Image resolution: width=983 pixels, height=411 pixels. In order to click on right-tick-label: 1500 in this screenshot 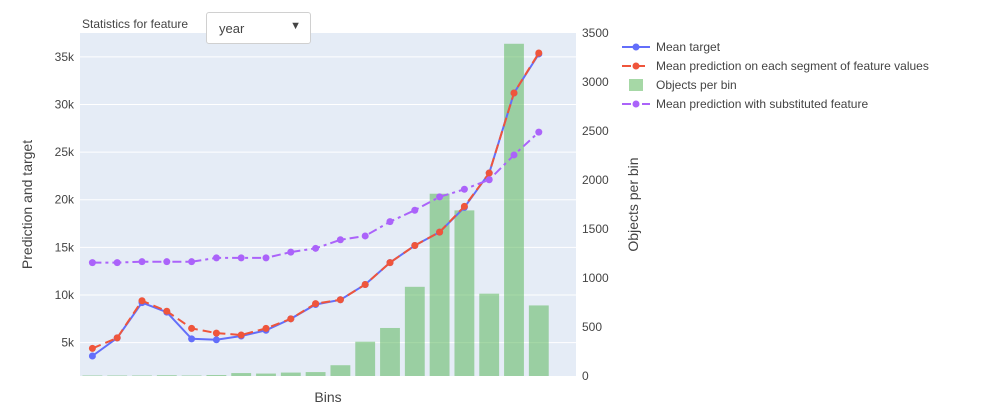, I will do `click(595, 229)`.